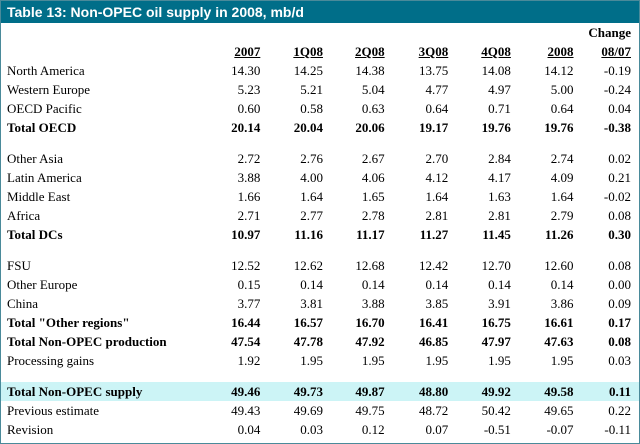  I want to click on cell-value: 16.41, so click(434, 322).